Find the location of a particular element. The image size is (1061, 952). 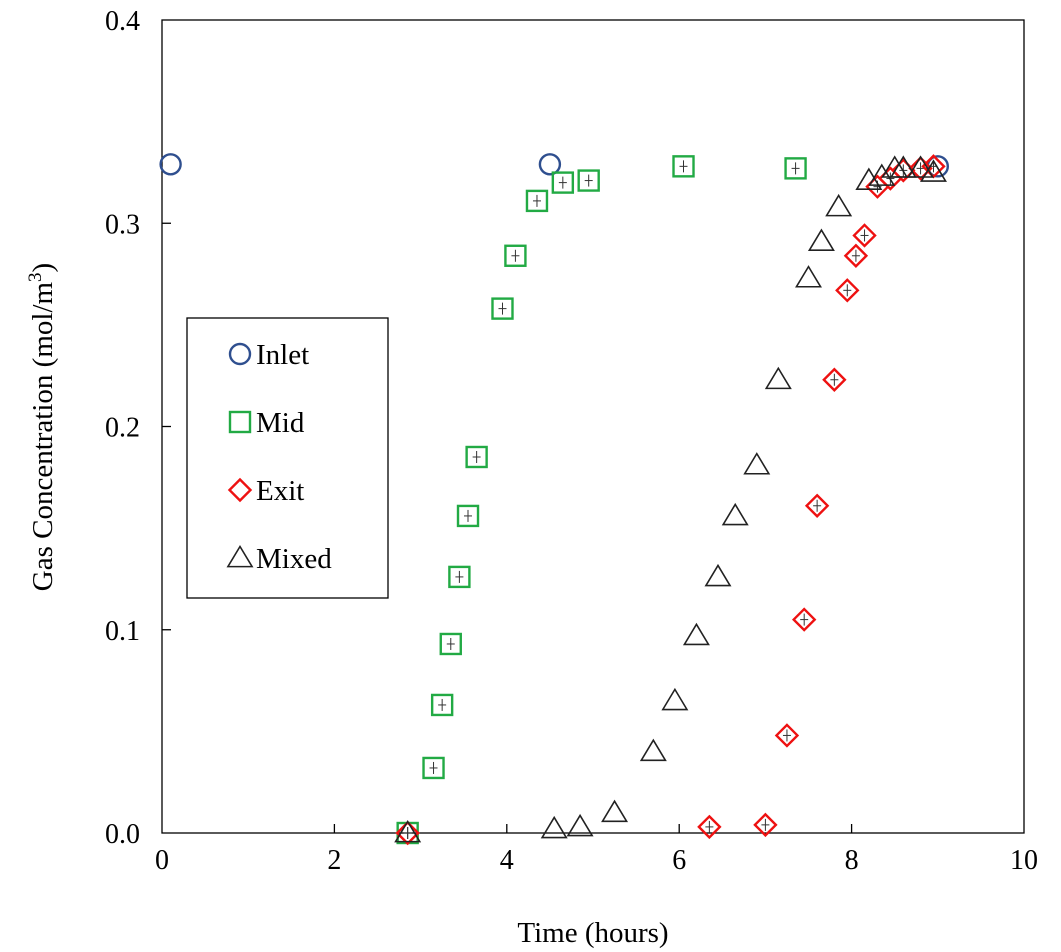

y-tick-label: 0.2 is located at coordinates (122, 428).